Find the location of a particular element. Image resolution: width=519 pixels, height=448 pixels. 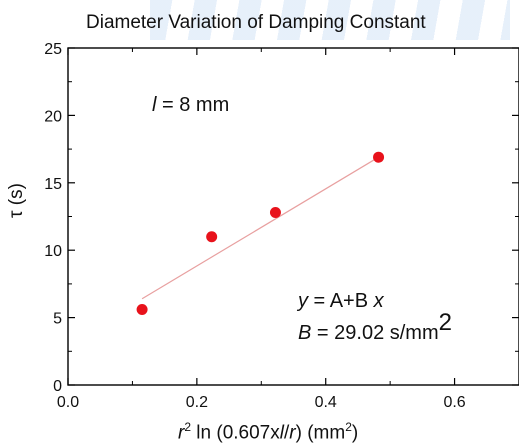

x-label-sup: 2 is located at coordinates (188, 427).